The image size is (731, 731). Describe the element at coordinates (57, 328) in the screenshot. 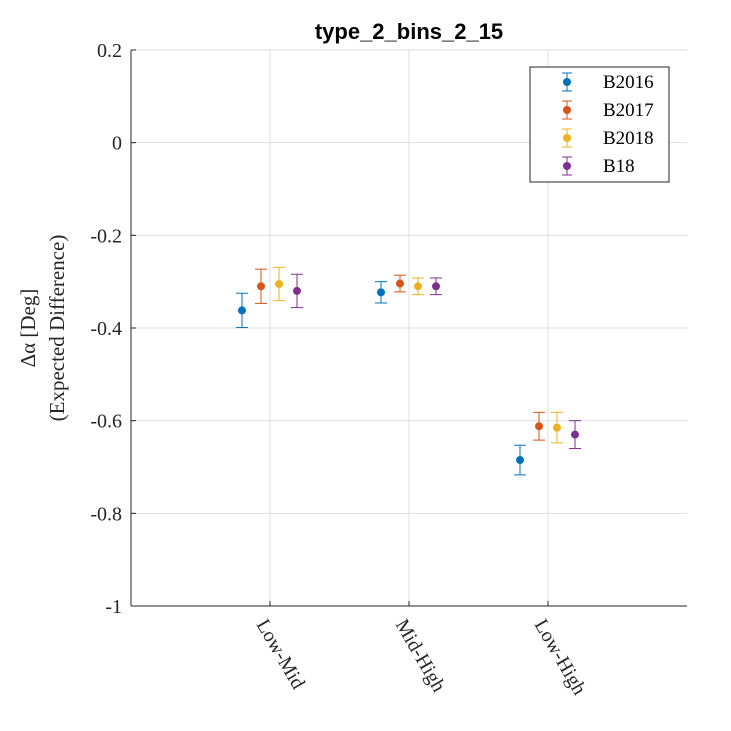

I see `y-axis-label-line2: (Expected Difference)` at that location.